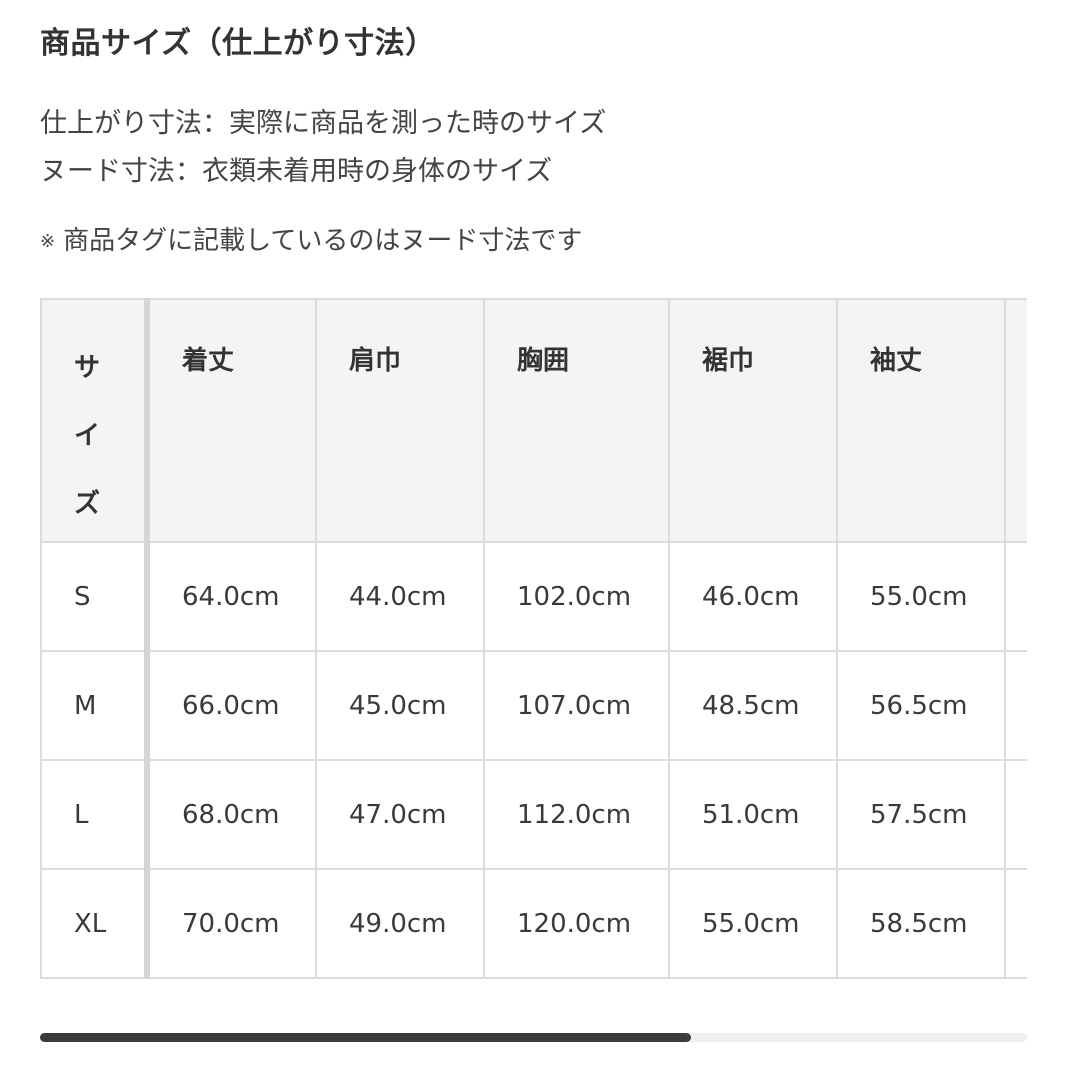 This screenshot has height=1080, width=1065. Describe the element at coordinates (95, 420) in the screenshot. I see `column-header: サイズ` at that location.